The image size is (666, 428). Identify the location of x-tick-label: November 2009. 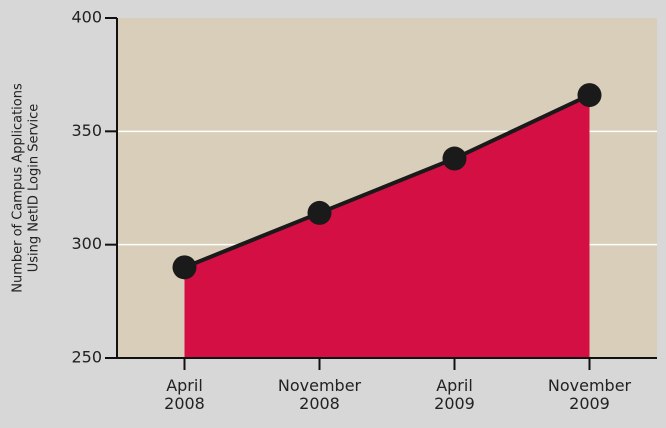
(590, 394).